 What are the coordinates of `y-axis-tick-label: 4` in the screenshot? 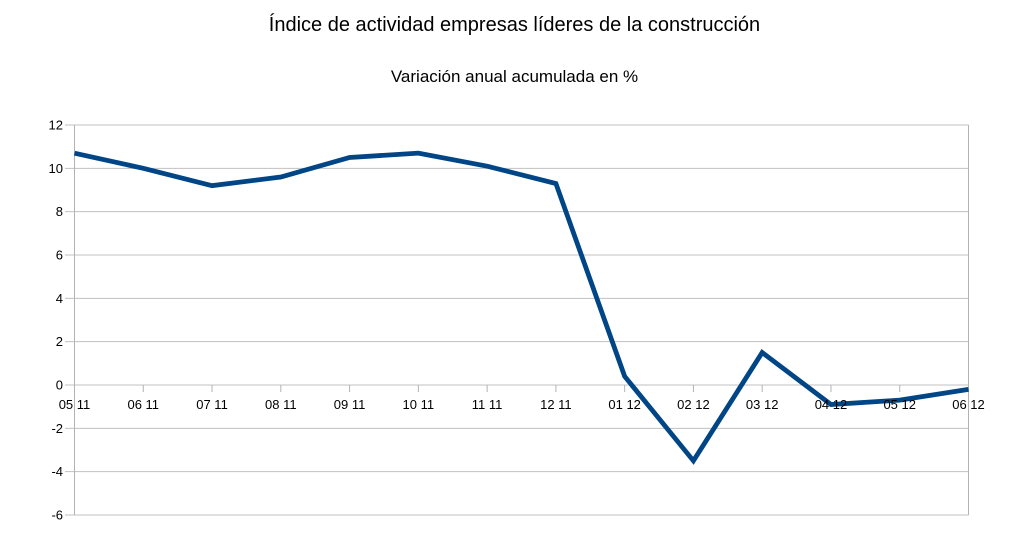 It's located at (59, 298).